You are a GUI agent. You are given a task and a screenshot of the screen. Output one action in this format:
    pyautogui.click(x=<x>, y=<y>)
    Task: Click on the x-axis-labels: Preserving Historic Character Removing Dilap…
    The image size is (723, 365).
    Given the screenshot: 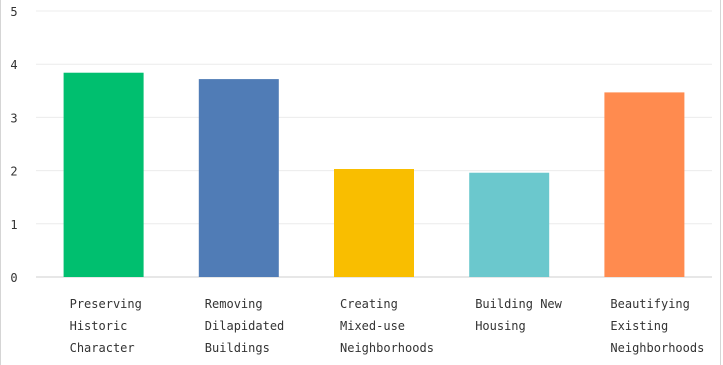 What is the action you would take?
    pyautogui.click(x=387, y=326)
    